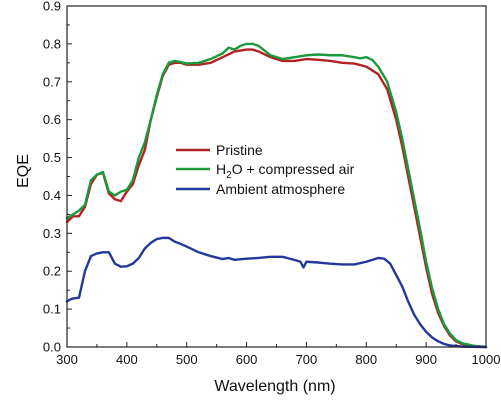 The width and height of the screenshot is (501, 400). Describe the element at coordinates (23, 171) in the screenshot. I see `y-axis-title: EQE` at that location.